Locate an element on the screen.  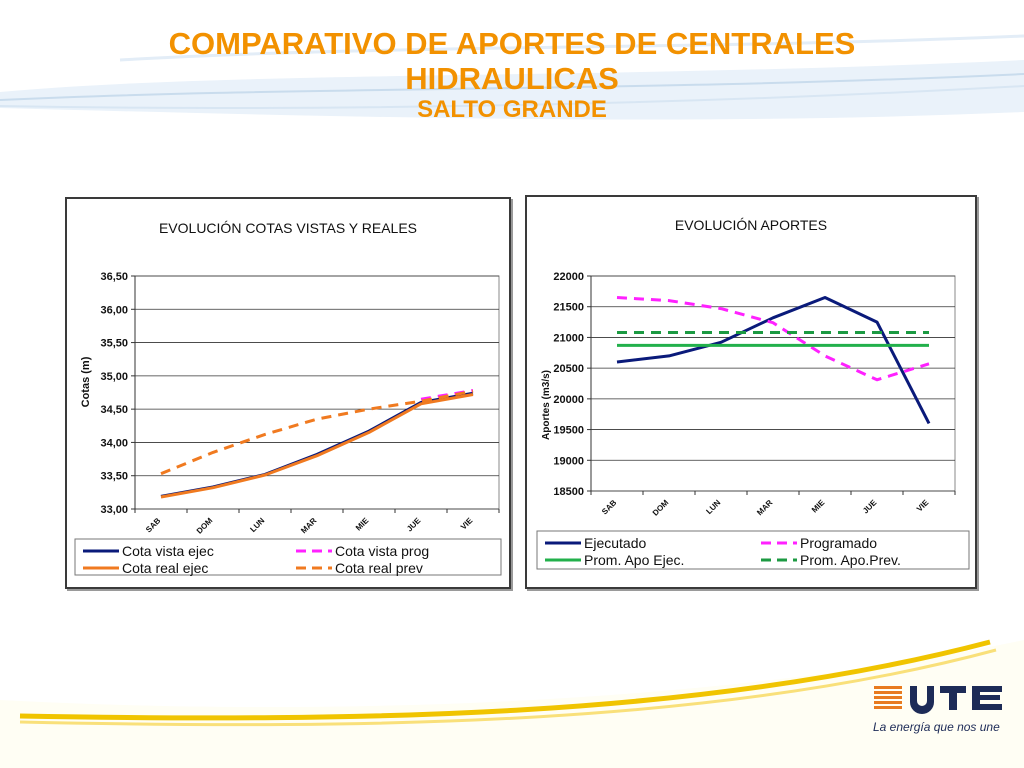
y-tick-label: 36,00 is located at coordinates (114, 310).